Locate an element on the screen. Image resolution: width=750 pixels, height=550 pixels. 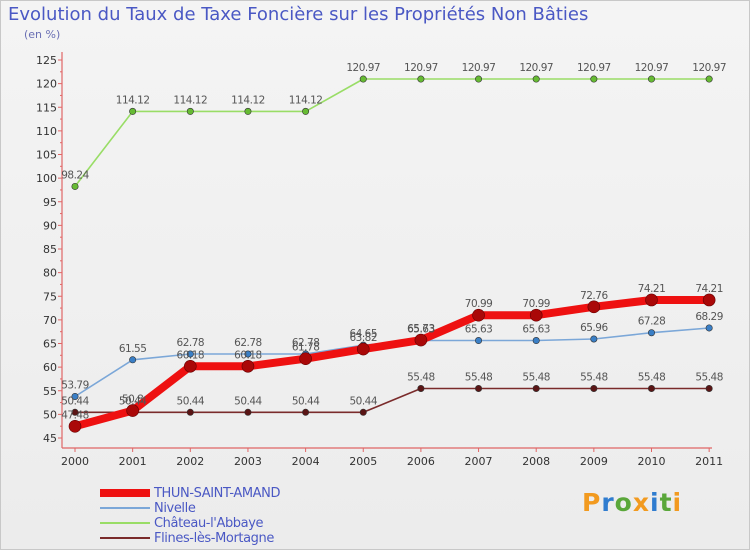
y-tick-label: 50 is located at coordinates (50, 414).